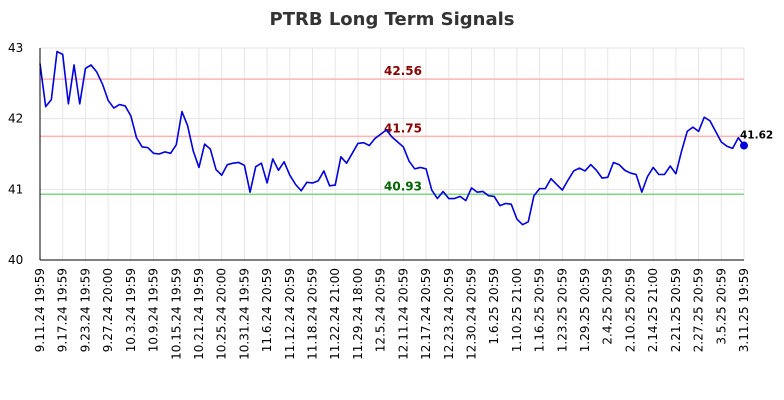  What do you see at coordinates (426, 314) in the screenshot?
I see `x-tick-label: 12.17.24 20:59` at bounding box center [426, 314].